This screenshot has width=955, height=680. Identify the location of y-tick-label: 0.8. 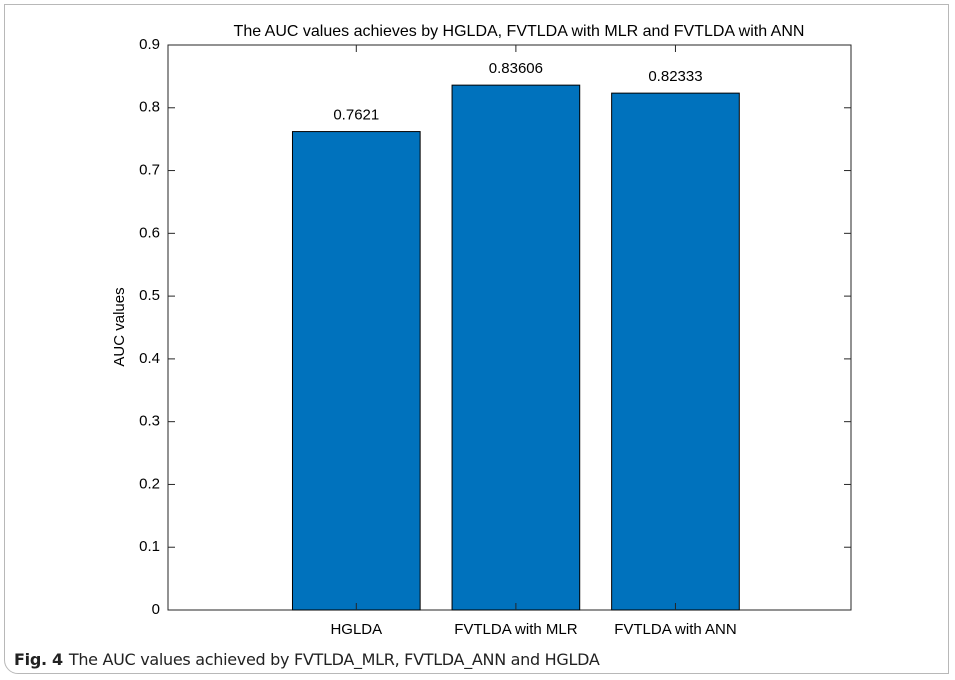
(149, 107).